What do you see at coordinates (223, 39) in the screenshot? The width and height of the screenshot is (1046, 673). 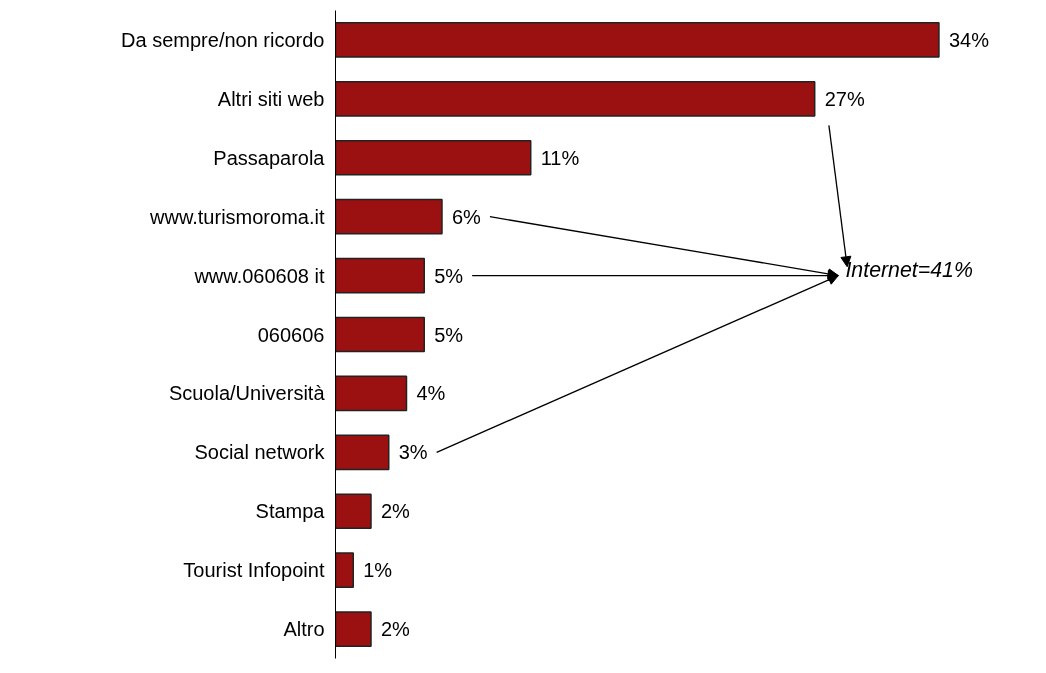 I see `y-tick-label: Da sempre/non ricordo` at bounding box center [223, 39].